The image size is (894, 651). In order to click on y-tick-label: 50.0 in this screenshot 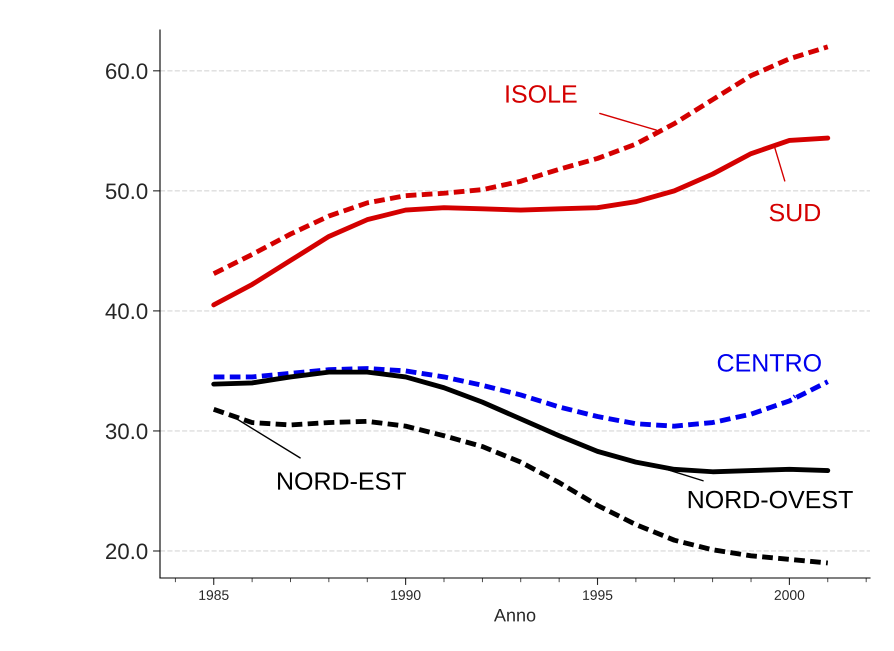, I will do `click(127, 191)`.